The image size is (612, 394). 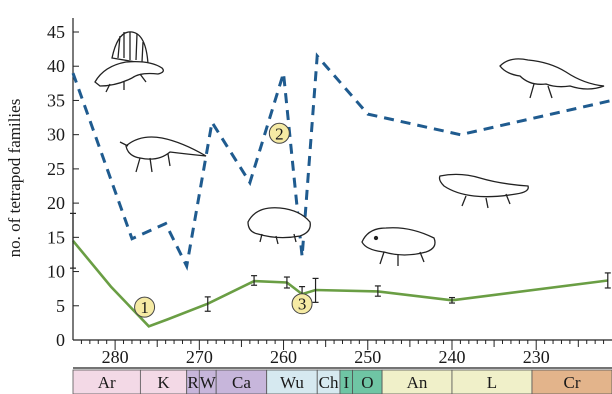 What do you see at coordinates (283, 357) in the screenshot?
I see `x-tick-label: 260` at bounding box center [283, 357].